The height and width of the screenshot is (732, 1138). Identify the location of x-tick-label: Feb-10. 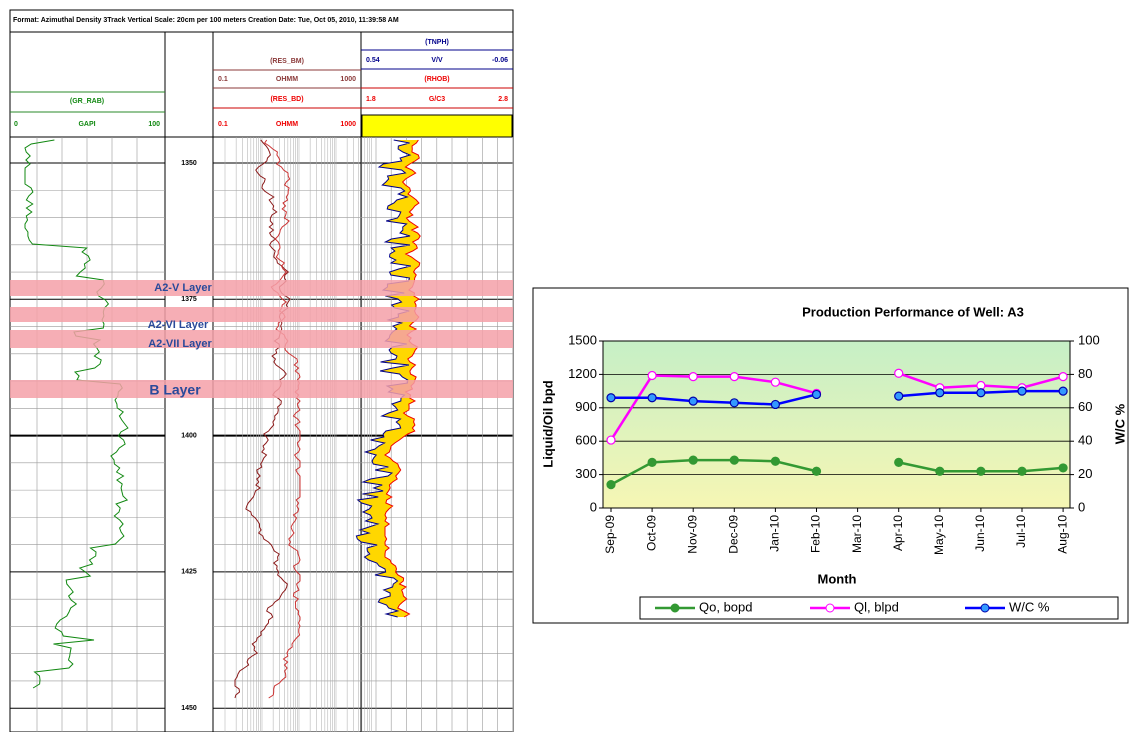
(816, 534).